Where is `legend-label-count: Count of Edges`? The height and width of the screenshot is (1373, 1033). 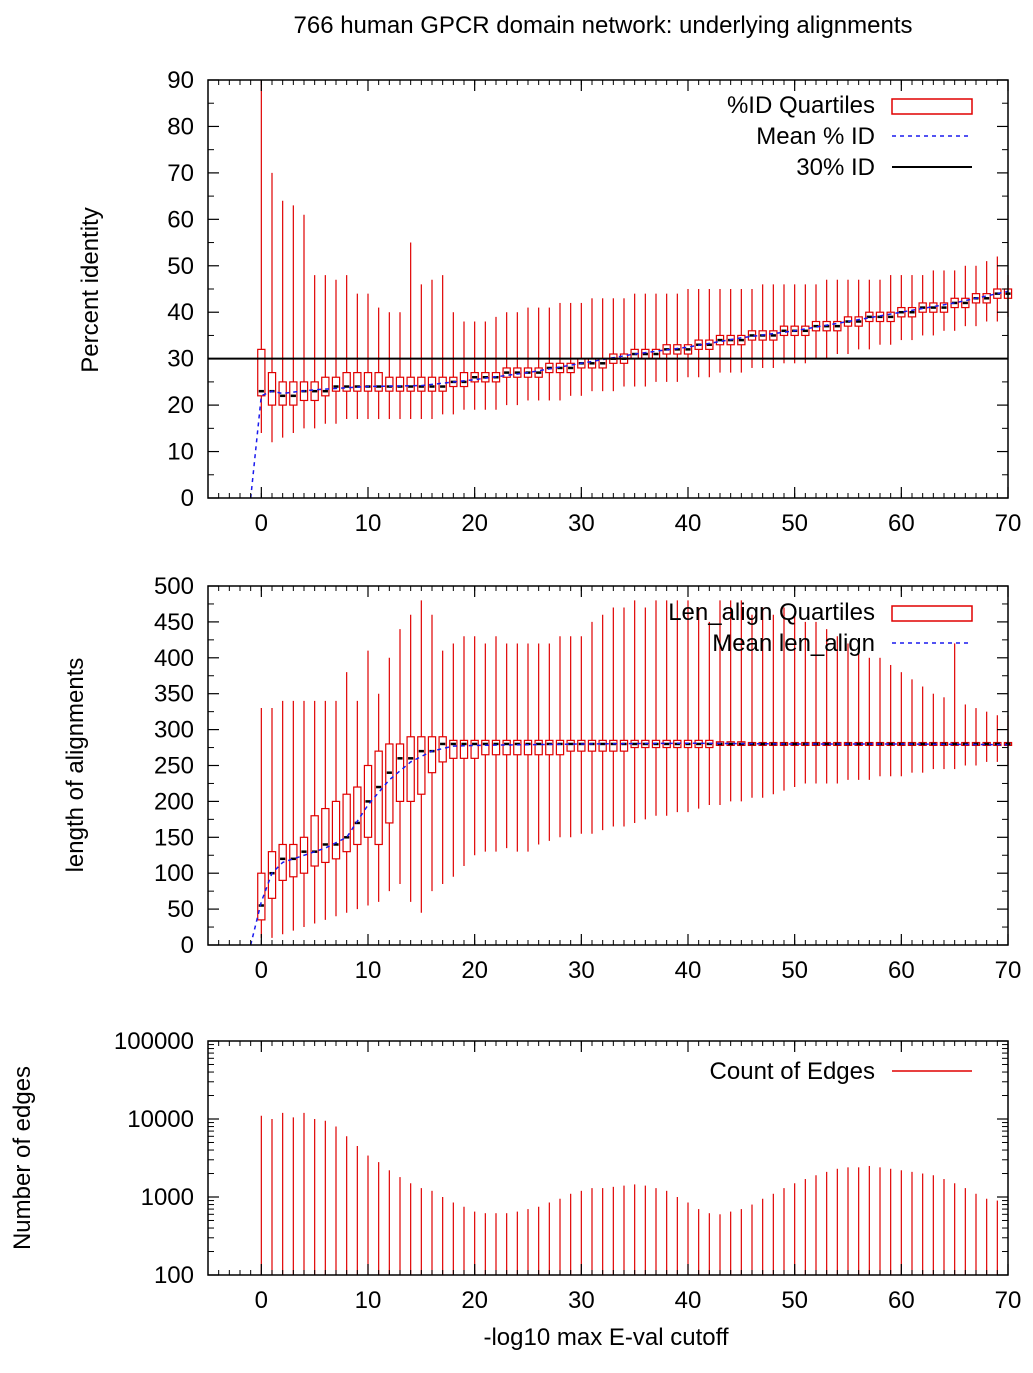 legend-label-count: Count of Edges is located at coordinates (792, 1071).